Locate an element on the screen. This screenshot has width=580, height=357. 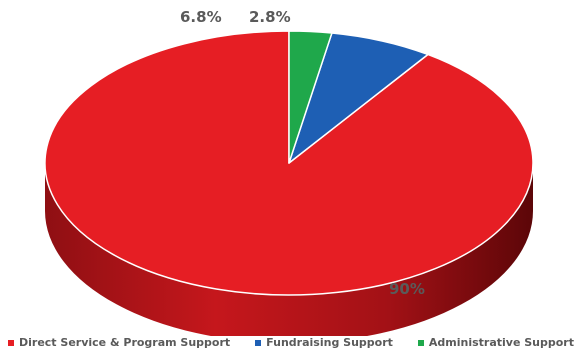
legend-label-fundraising: Fundraising Support is located at coordinates (329, 342).